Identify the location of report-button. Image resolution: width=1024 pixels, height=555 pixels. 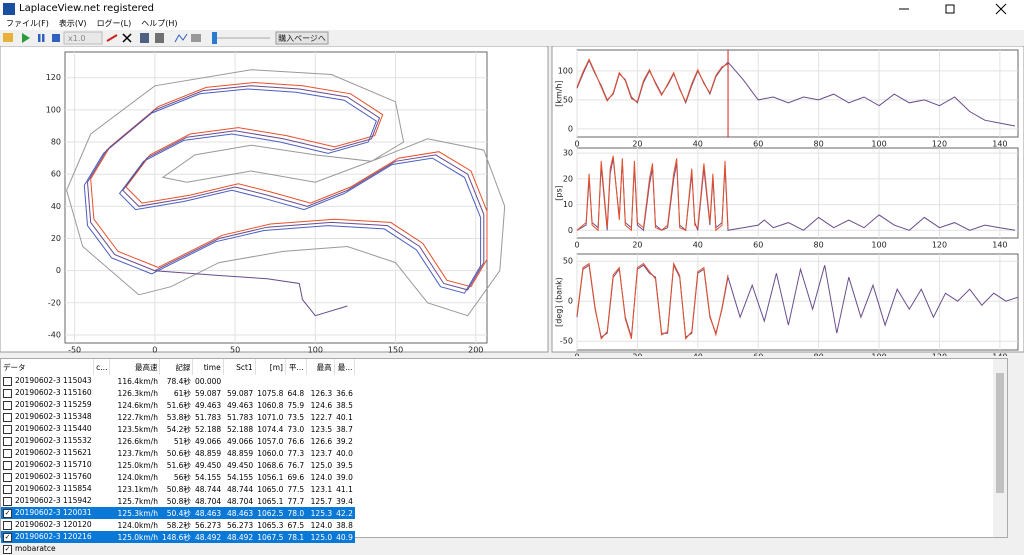
(144, 38).